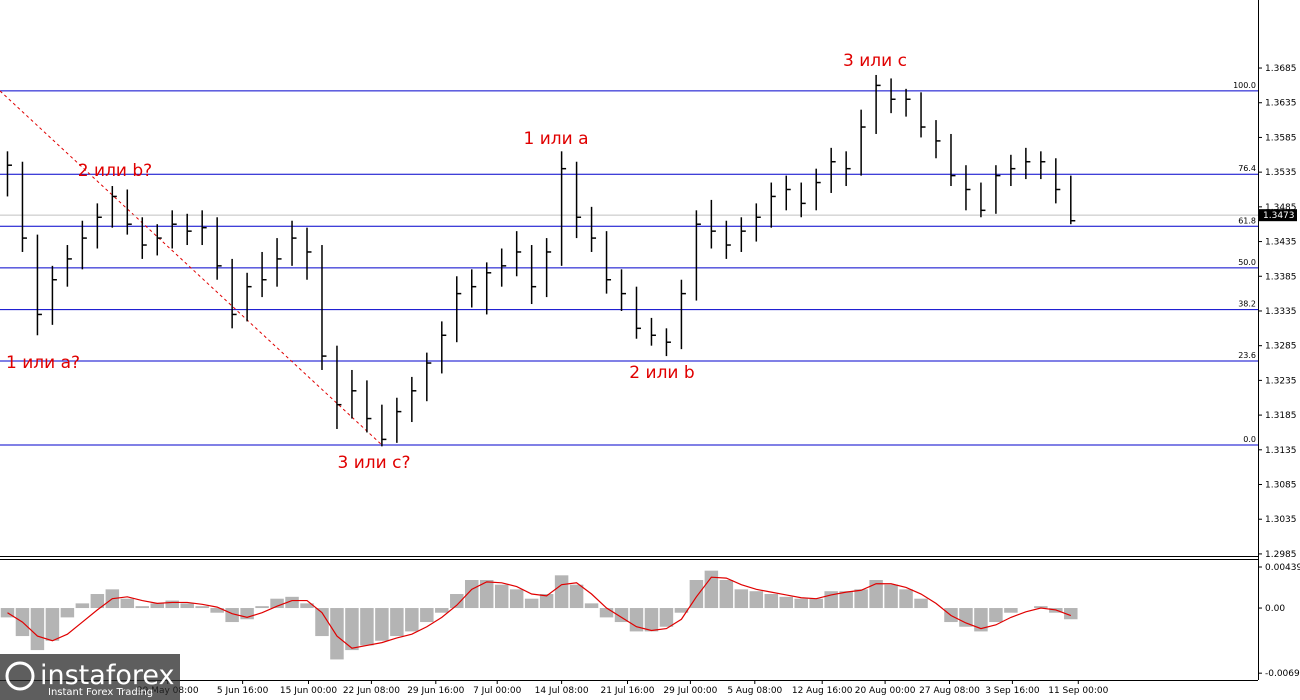 The width and height of the screenshot is (1300, 700). Describe the element at coordinates (1078, 691) in the screenshot. I see `x-tick-label: 11 Sep 00:00` at that location.